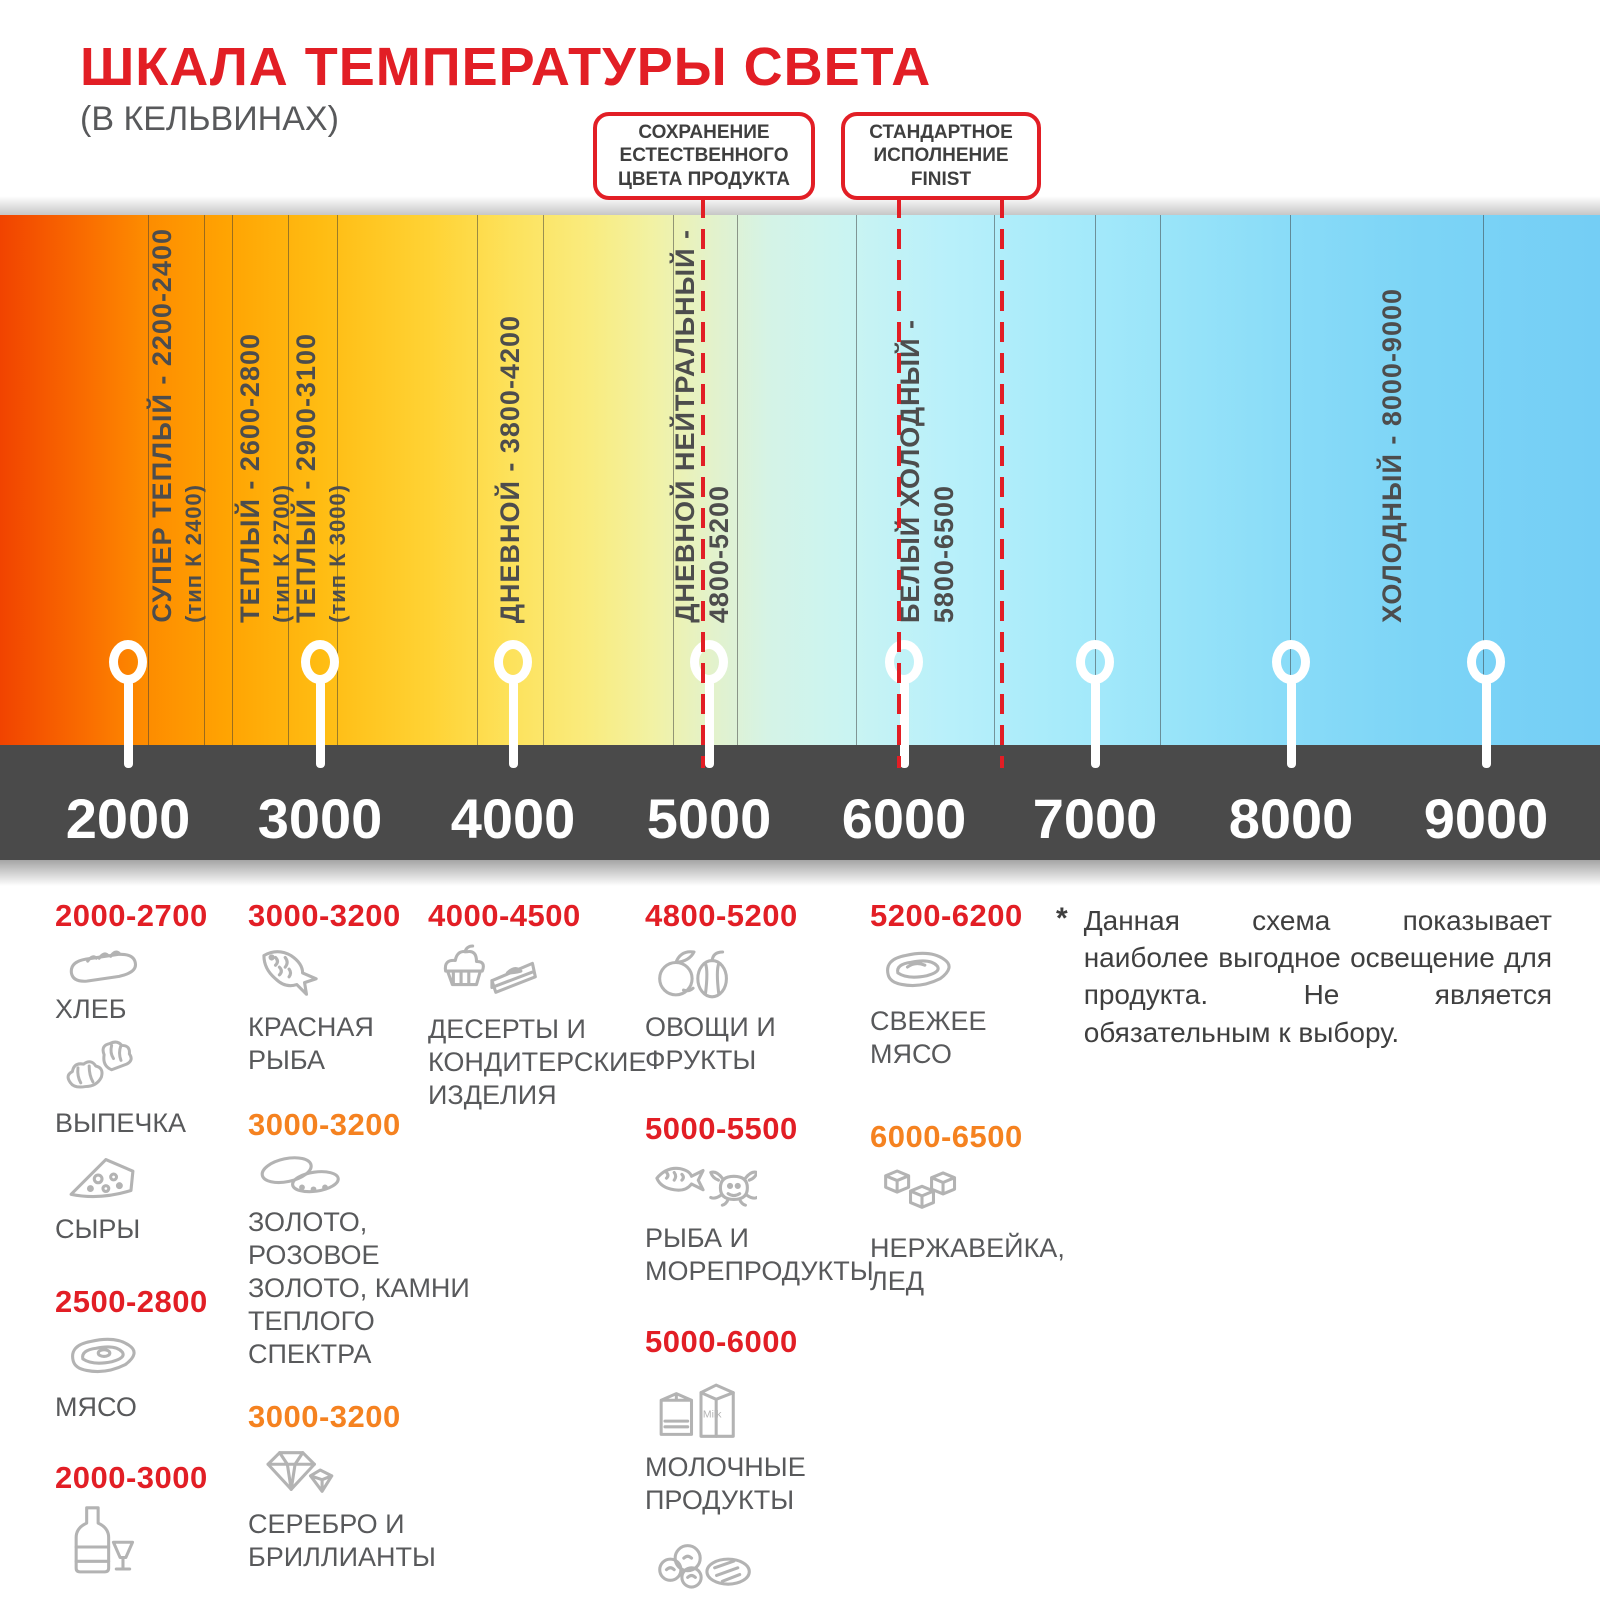 This screenshot has height=1600, width=1600. Describe the element at coordinates (800, 802) in the screenshot. I see `scale-axis-band` at that location.